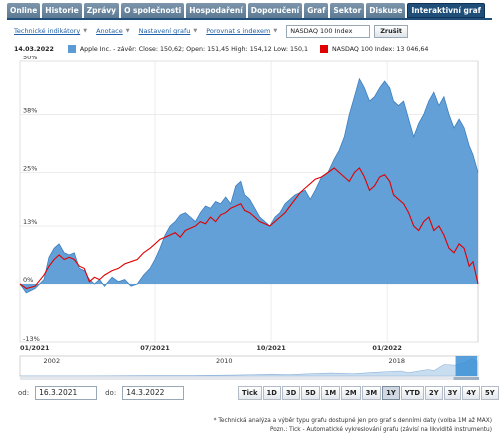 The image size is (500, 446). Describe the element at coordinates (164, 31) in the screenshot. I see `chart-settings-link: Nastavení grafu` at that location.